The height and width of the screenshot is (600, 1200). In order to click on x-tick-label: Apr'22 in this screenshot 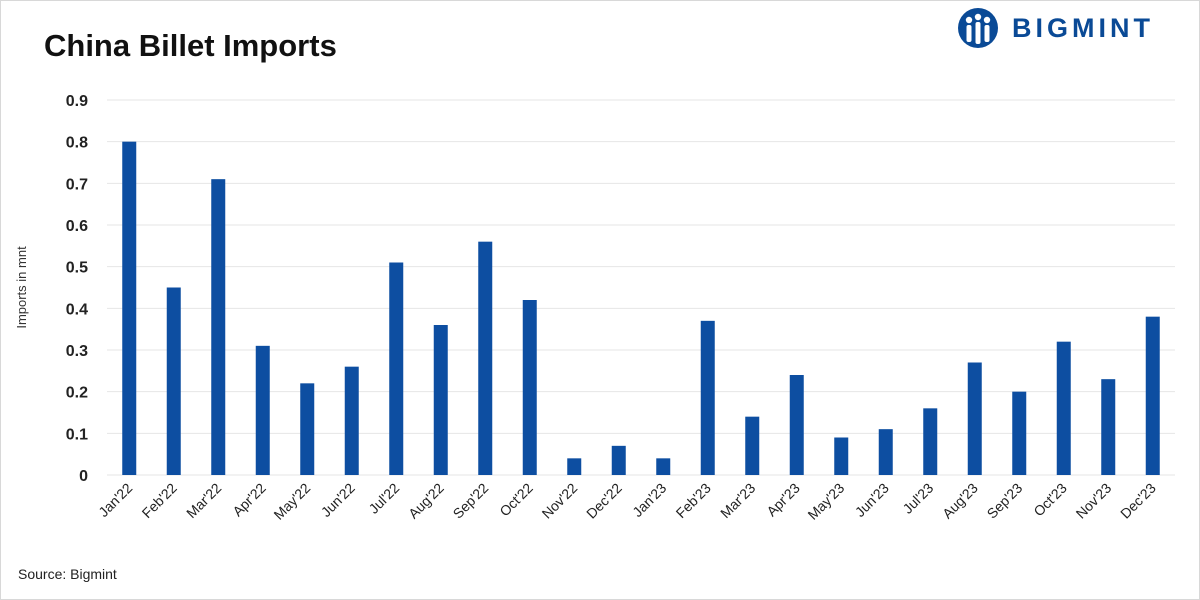, I will do `click(249, 500)`.